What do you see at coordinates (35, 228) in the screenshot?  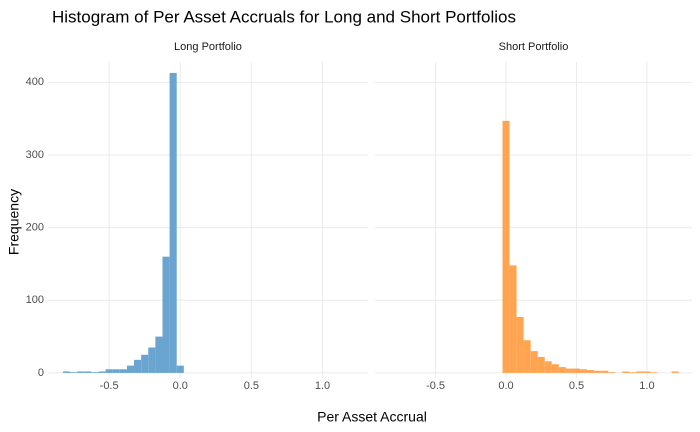 I see `y-tick-label: 200` at bounding box center [35, 228].